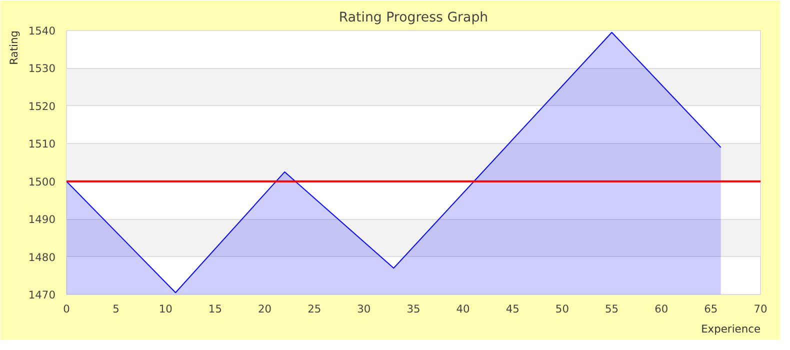 Image resolution: width=790 pixels, height=350 pixels. I want to click on y-tick-label: 1520, so click(42, 106).